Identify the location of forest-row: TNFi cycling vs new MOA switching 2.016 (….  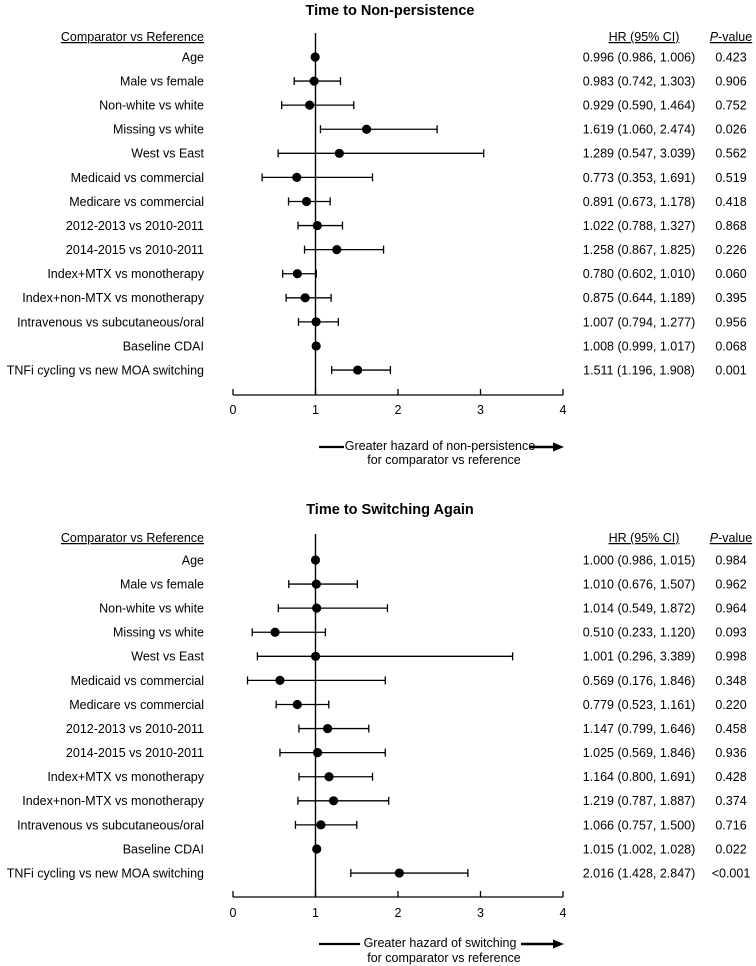
(379, 873).